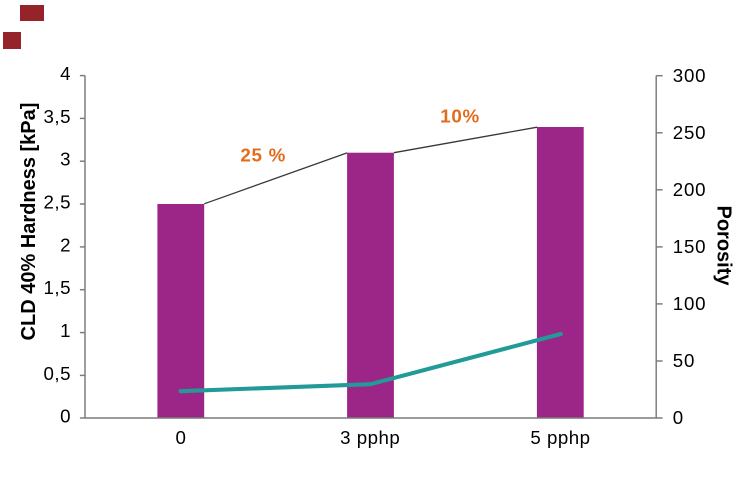  Describe the element at coordinates (560, 437) in the screenshot. I see `svg-text: 5 pphp` at that location.